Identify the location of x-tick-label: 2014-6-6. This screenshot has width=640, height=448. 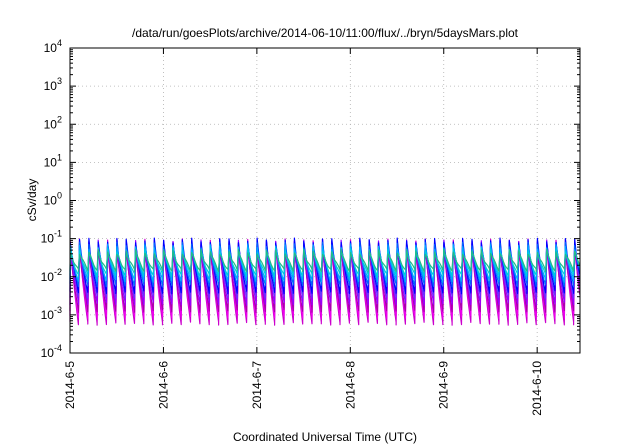
(163, 385).